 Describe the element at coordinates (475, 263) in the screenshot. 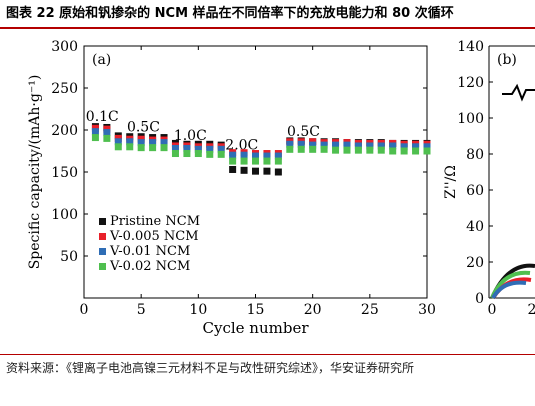

I see `y-tick-label: 20` at that location.